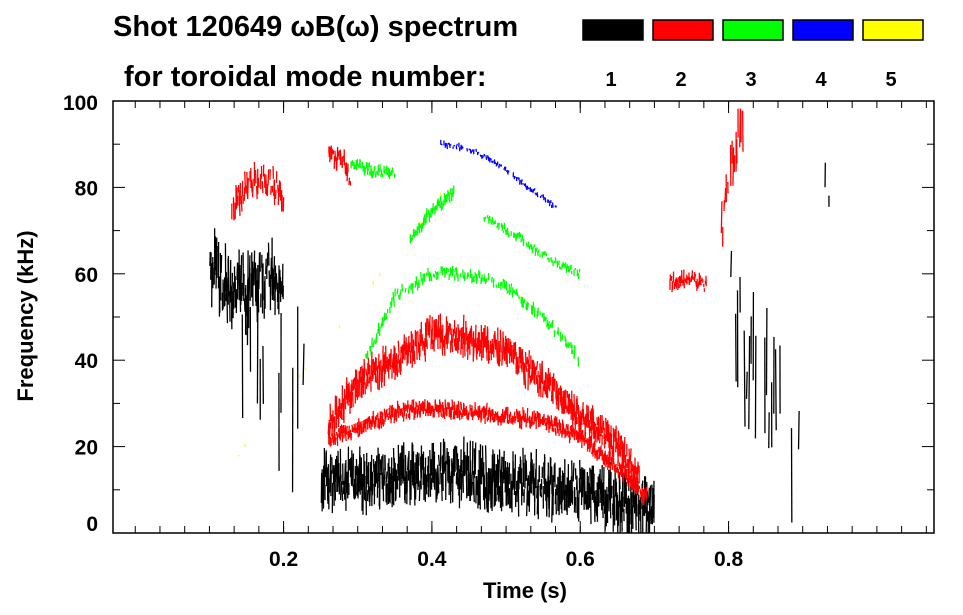  I want to click on legend-label-mode-4: 4, so click(821, 80).